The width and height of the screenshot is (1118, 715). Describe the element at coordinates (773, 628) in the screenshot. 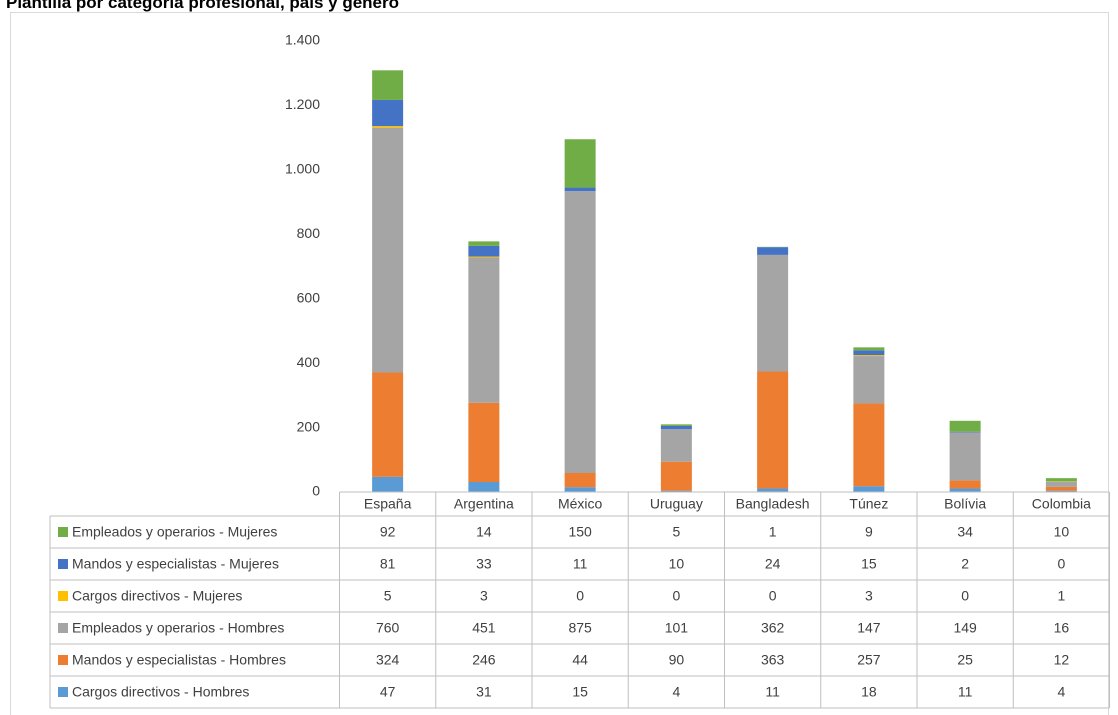

I see `table-value: 362` at that location.